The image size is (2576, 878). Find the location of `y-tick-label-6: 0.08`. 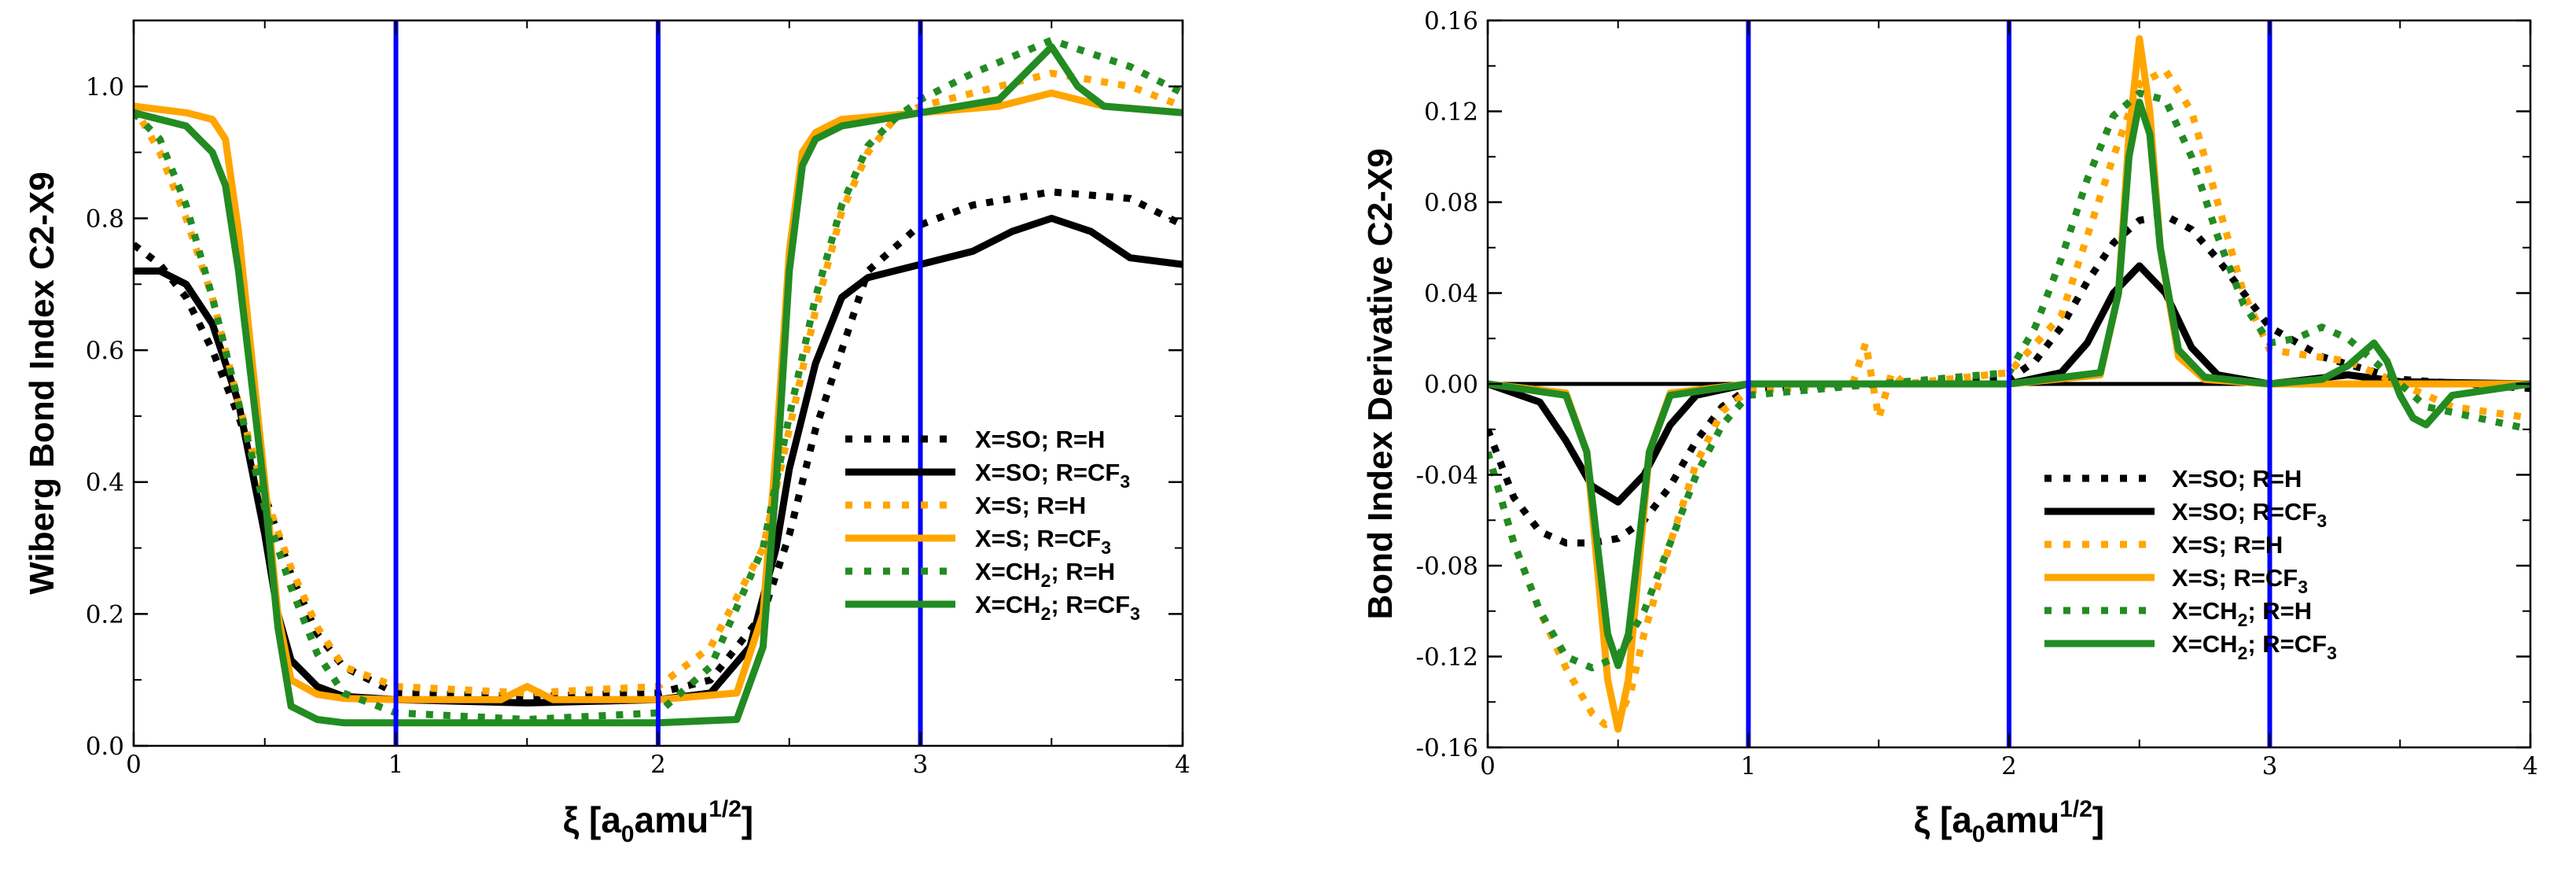

y-tick-label-6: 0.08 is located at coordinates (1451, 203).